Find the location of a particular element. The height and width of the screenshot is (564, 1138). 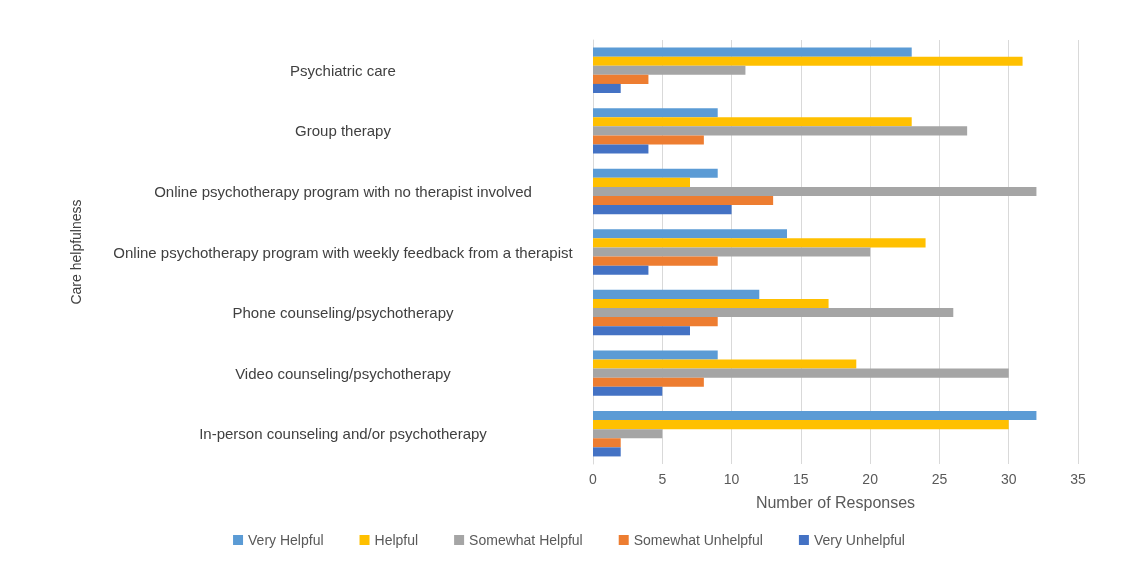

x-tick-label: 10 is located at coordinates (731, 479).